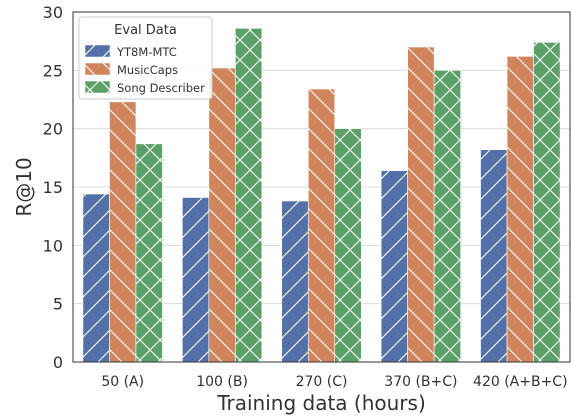 The image size is (572, 416). What do you see at coordinates (58, 304) in the screenshot?
I see `y-tick-label: 5` at bounding box center [58, 304].